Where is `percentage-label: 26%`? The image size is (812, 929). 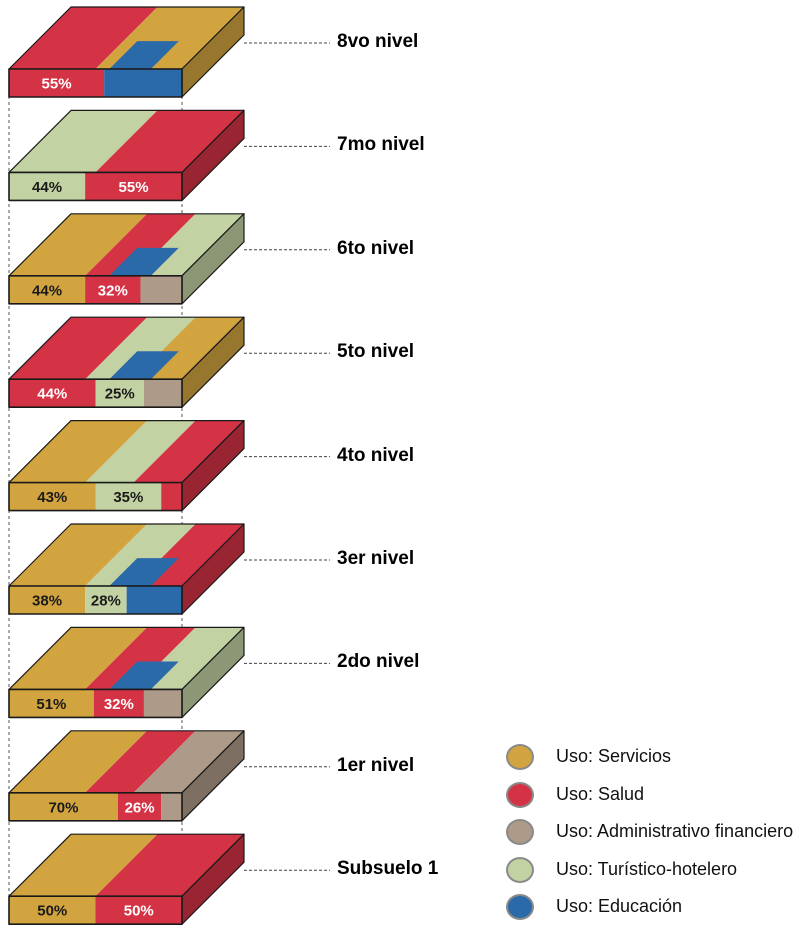 percentage-label: 26% is located at coordinates (140, 807).